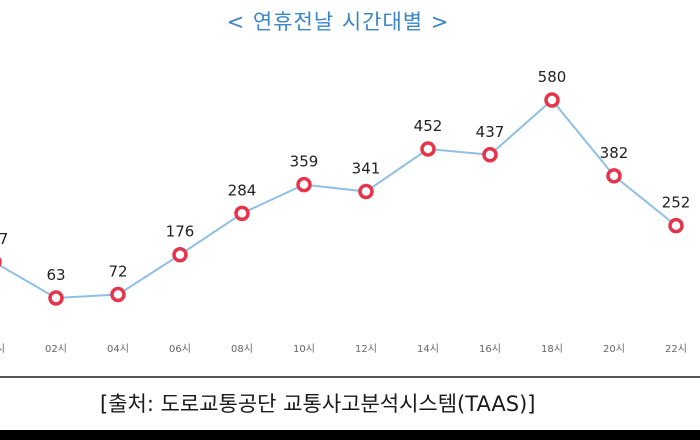 The image size is (700, 440). What do you see at coordinates (4, 239) in the screenshot?
I see `value-label-0: 157` at bounding box center [4, 239].